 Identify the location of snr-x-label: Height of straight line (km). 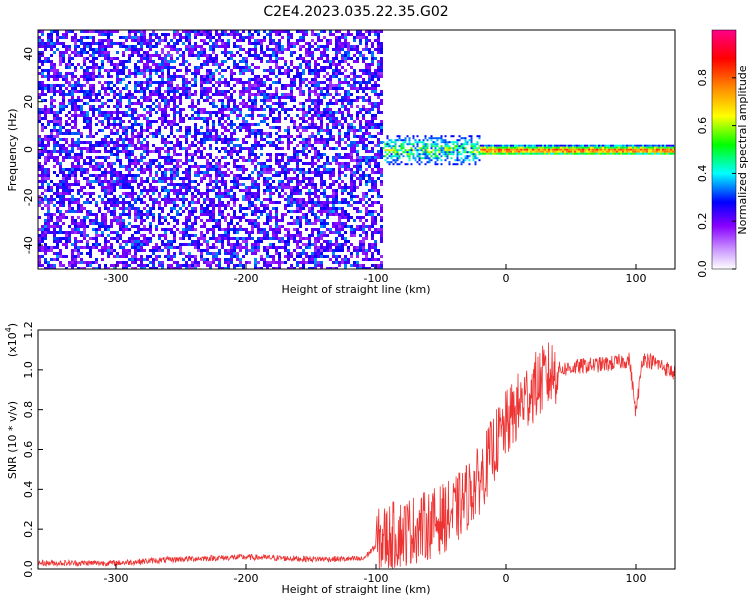
(355, 589).